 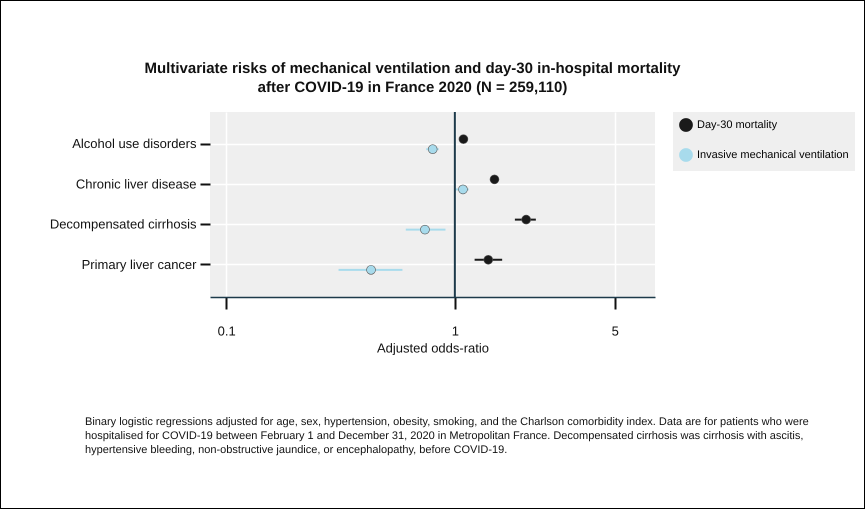 What do you see at coordinates (433, 348) in the screenshot?
I see `x-axis-title: Adjusted odds-ratio` at bounding box center [433, 348].